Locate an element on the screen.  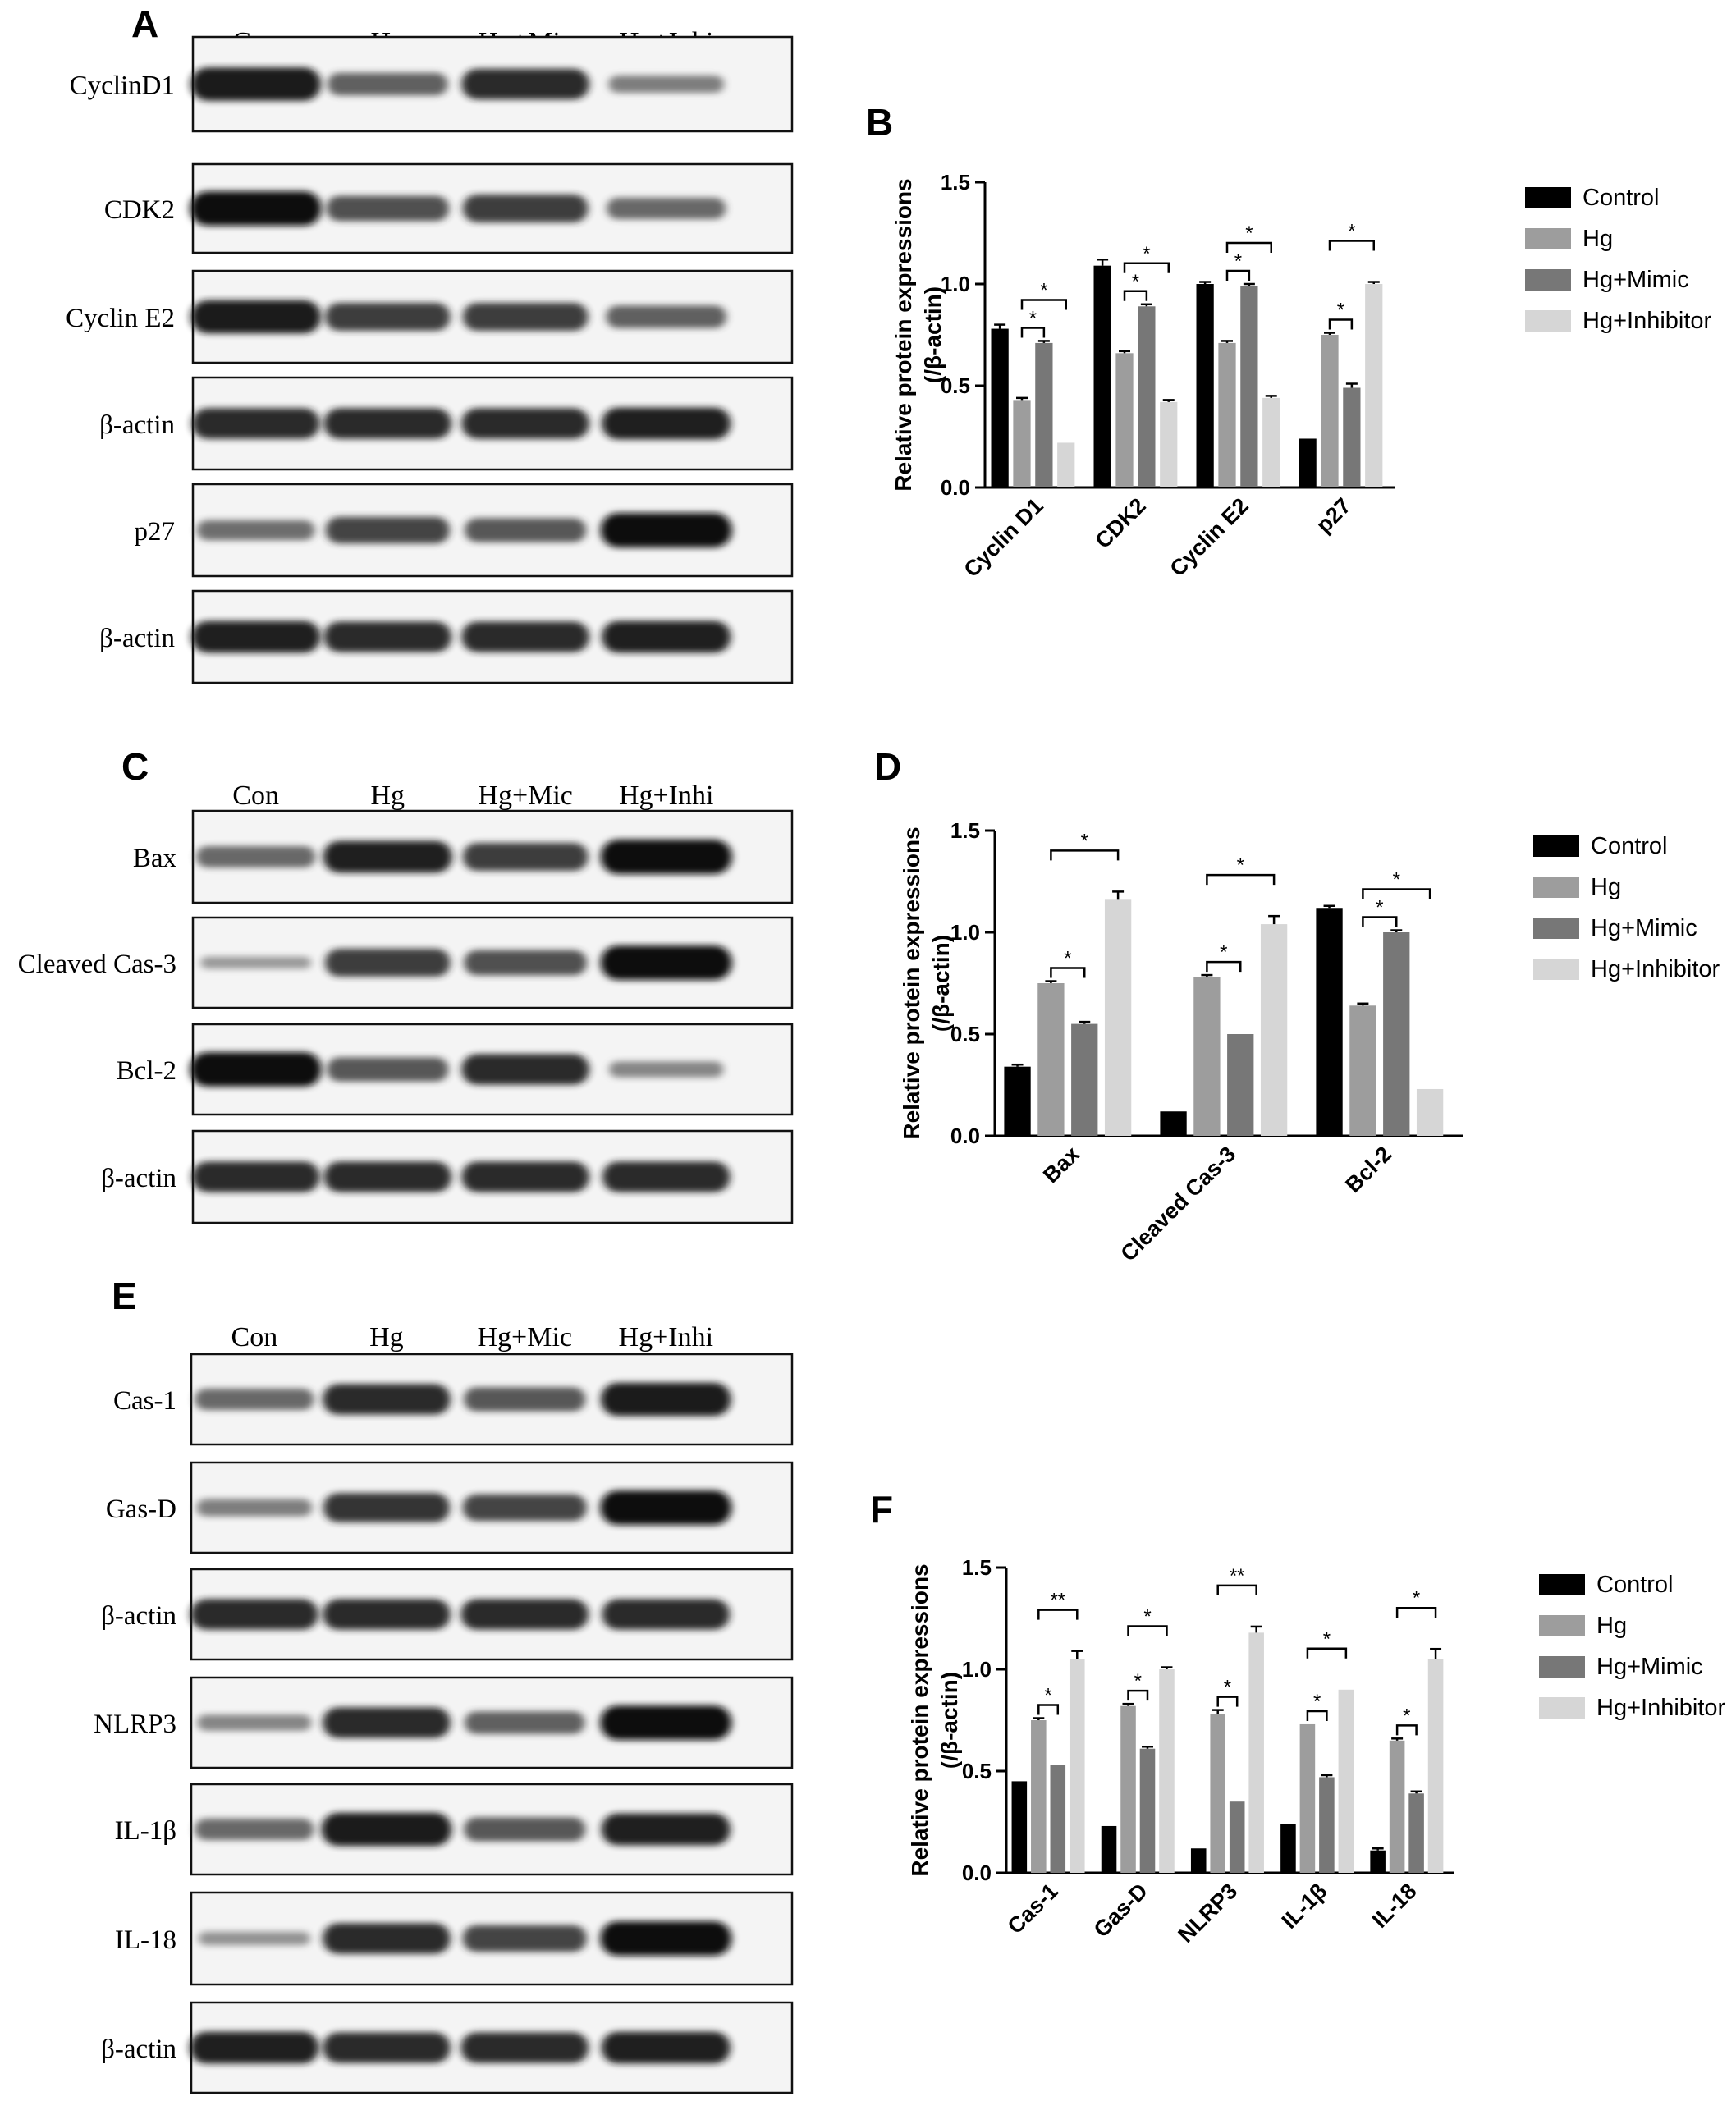
lane-label-con: Con is located at coordinates (254, 1337).